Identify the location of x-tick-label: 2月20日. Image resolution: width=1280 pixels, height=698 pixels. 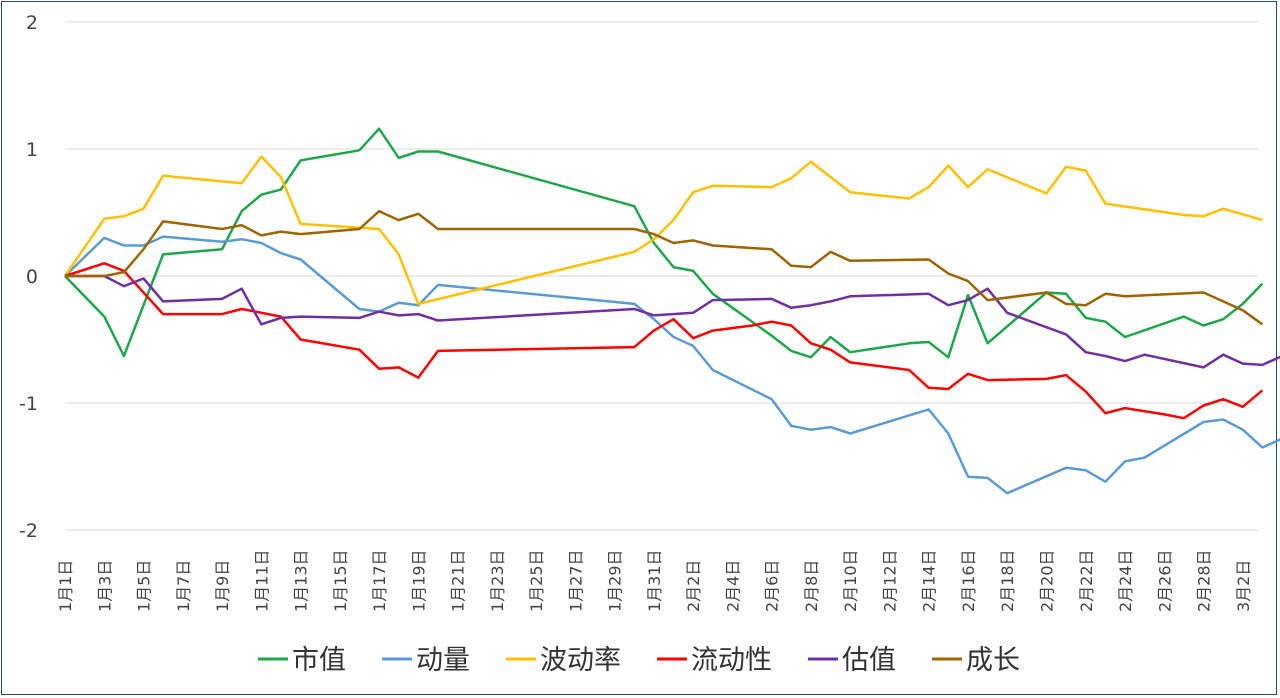
(1047, 580).